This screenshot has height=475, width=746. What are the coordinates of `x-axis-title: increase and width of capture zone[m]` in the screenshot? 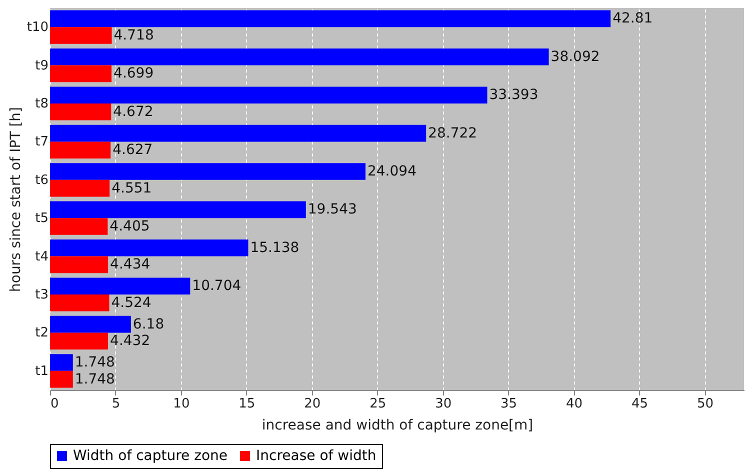 It's located at (398, 426).